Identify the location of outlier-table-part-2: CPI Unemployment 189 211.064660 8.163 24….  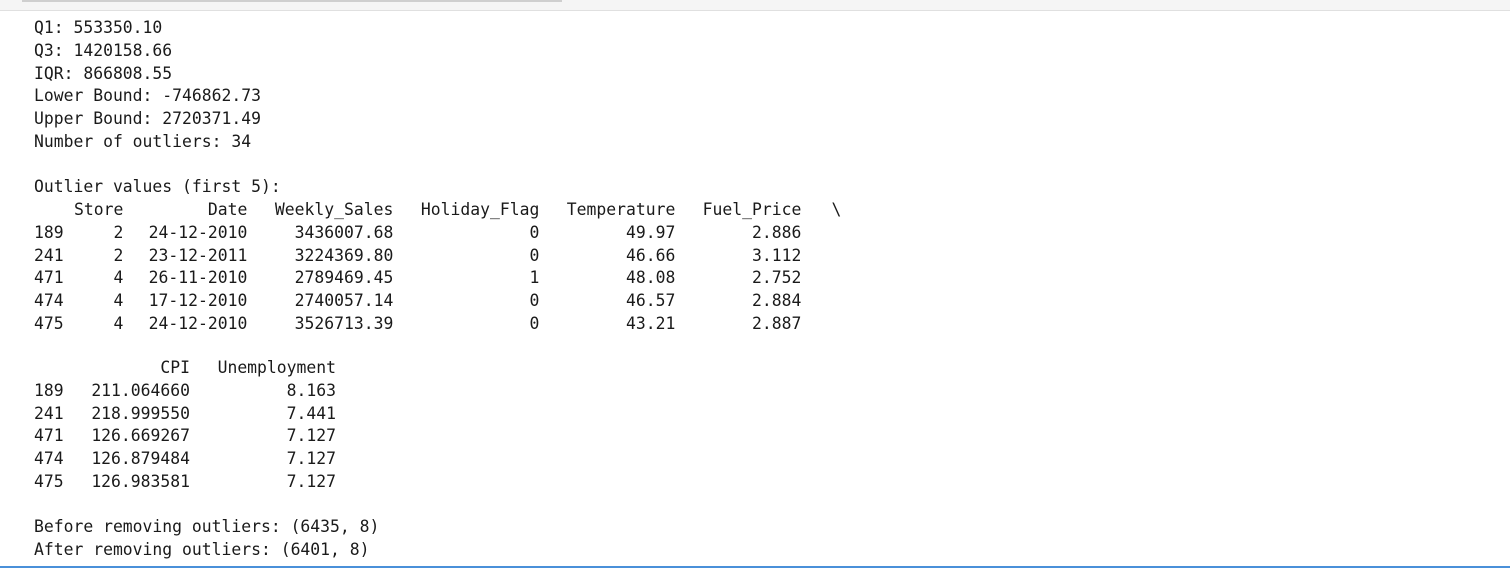
(185, 425).